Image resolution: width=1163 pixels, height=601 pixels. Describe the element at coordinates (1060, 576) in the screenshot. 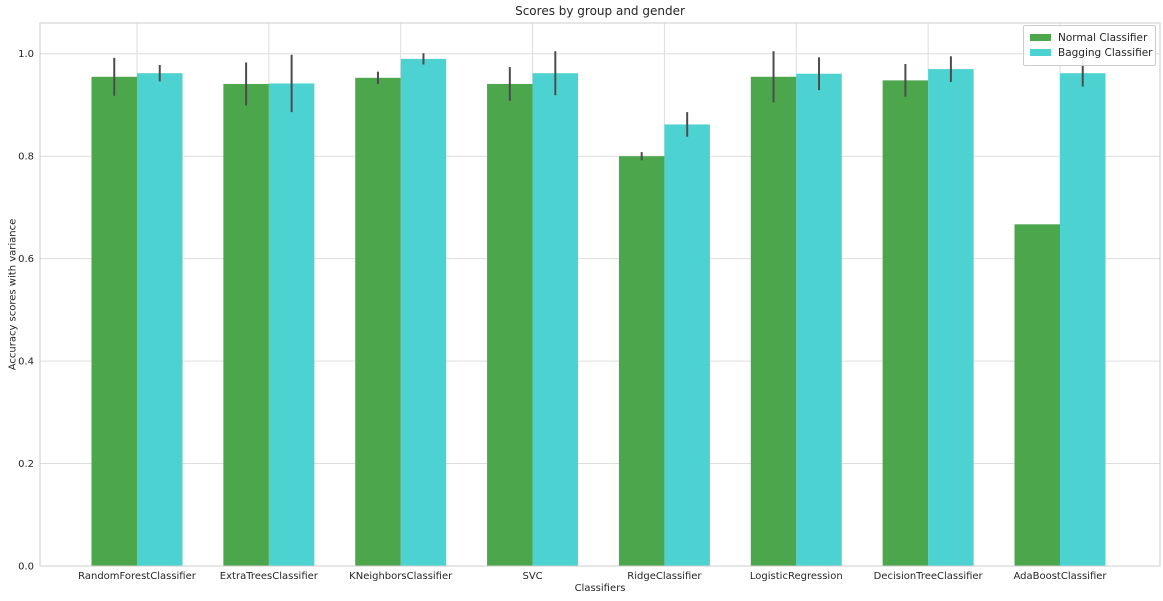

I see `x-tick-label: AdaBoostClassifier` at that location.